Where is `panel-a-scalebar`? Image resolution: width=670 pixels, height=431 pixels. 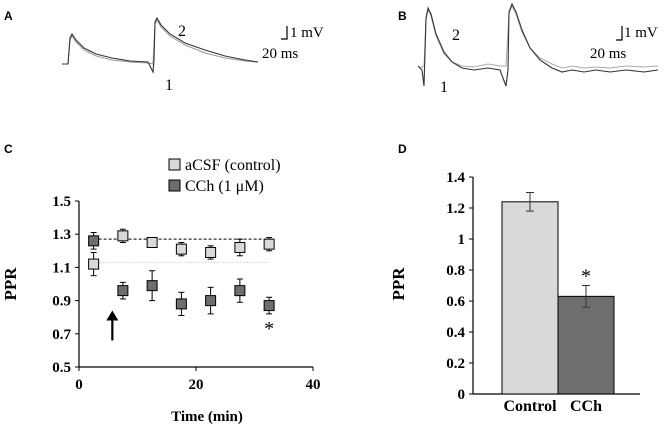
panel-a-scalebar is located at coordinates (284, 33).